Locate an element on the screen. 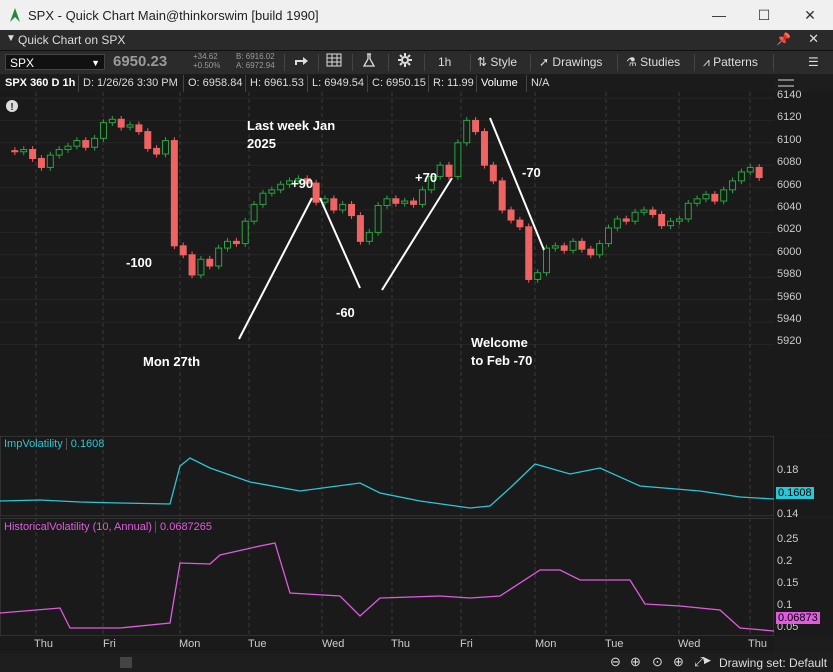 This screenshot has width=833, height=672. close-panel-icon: ✕ is located at coordinates (813, 38).